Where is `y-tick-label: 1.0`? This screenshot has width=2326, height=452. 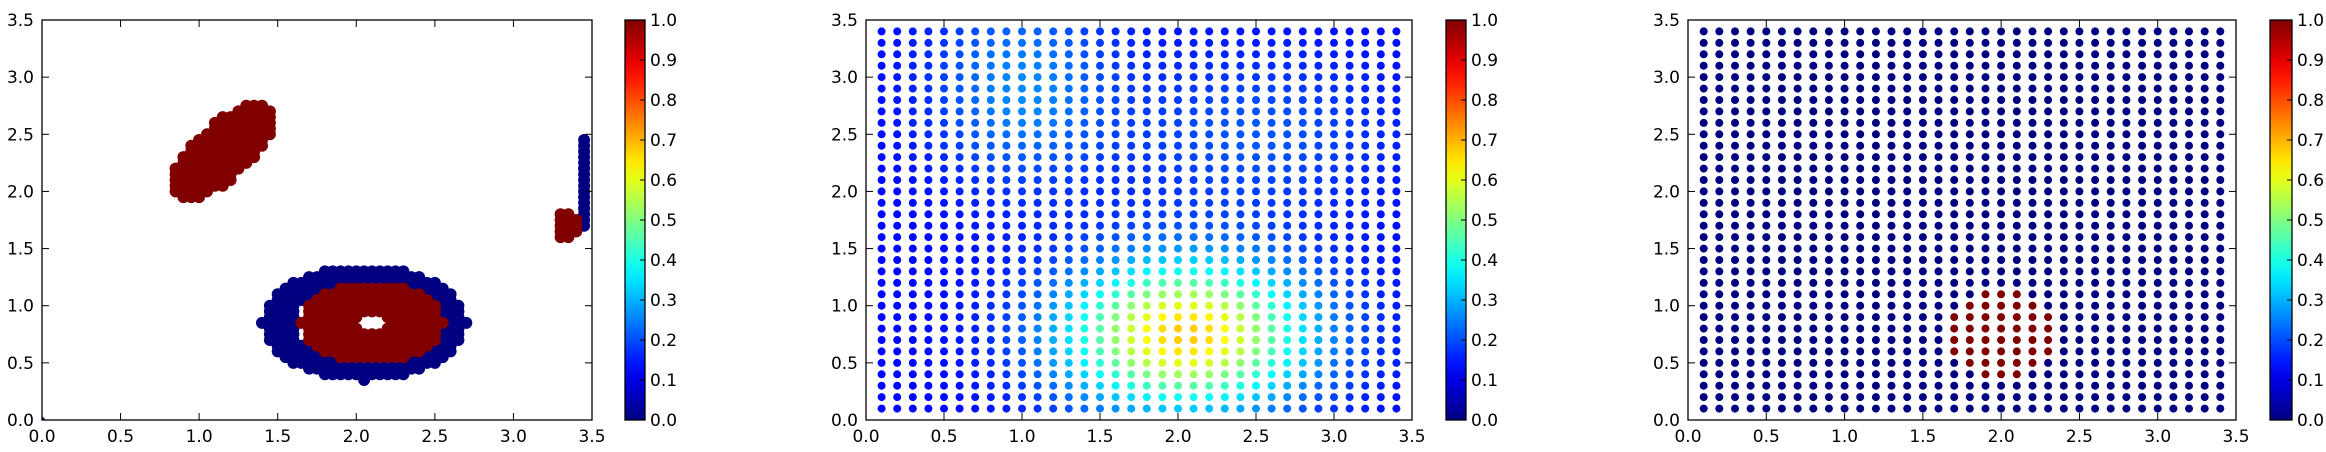
y-tick-label: 1.0 is located at coordinates (20, 307).